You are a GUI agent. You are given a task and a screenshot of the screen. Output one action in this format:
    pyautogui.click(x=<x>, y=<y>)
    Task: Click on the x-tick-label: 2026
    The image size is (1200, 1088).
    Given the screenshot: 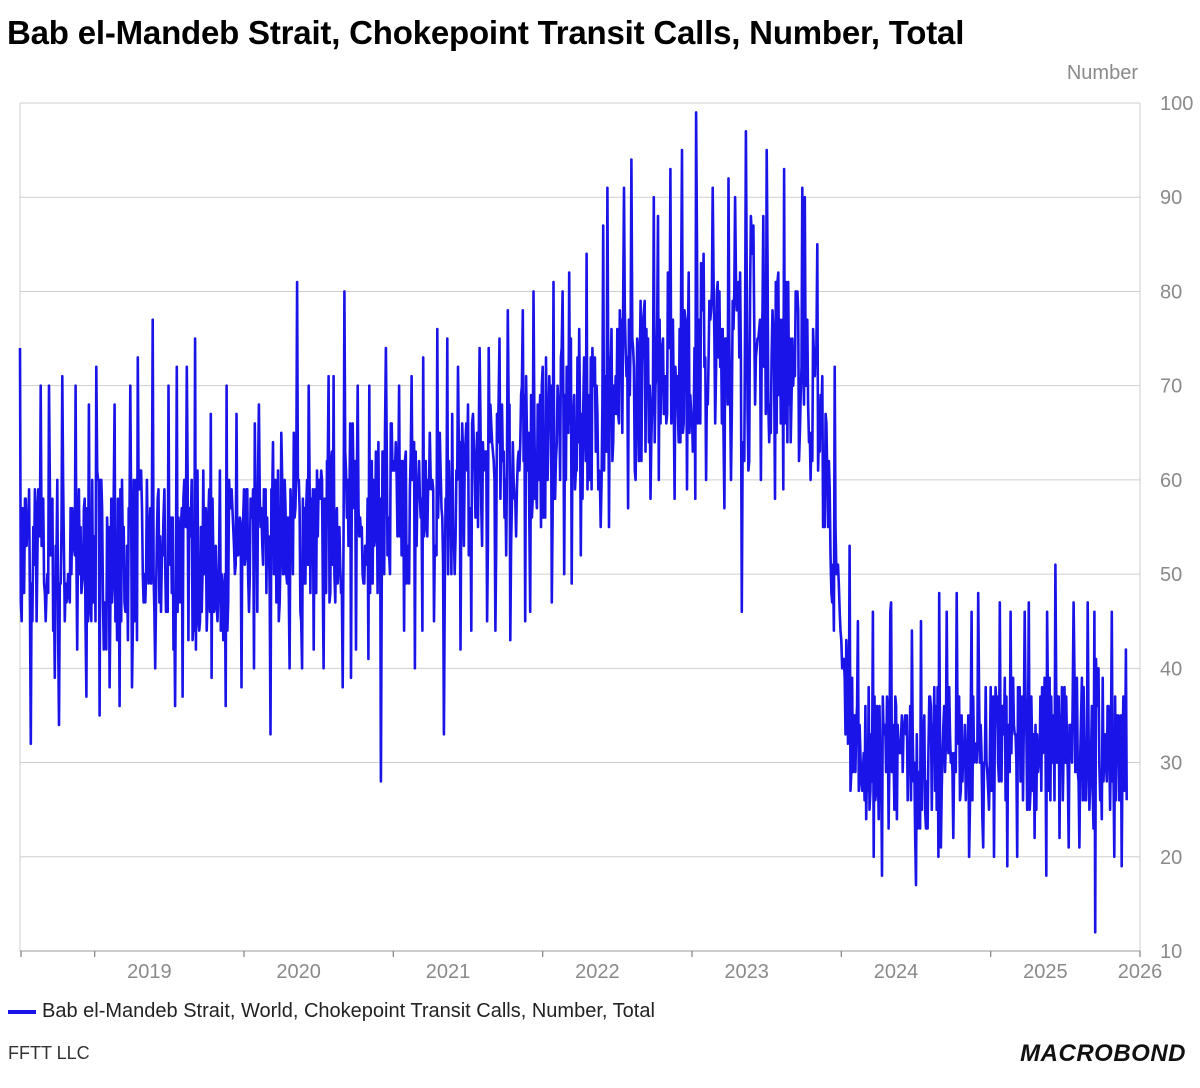 What is the action you would take?
    pyautogui.click(x=1140, y=972)
    